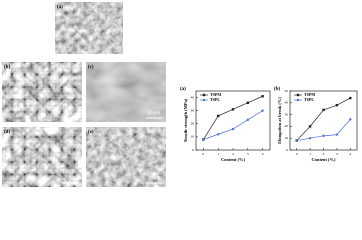 This screenshot has width=362, height=240. I want to click on image-label: (c), so click(91, 67).